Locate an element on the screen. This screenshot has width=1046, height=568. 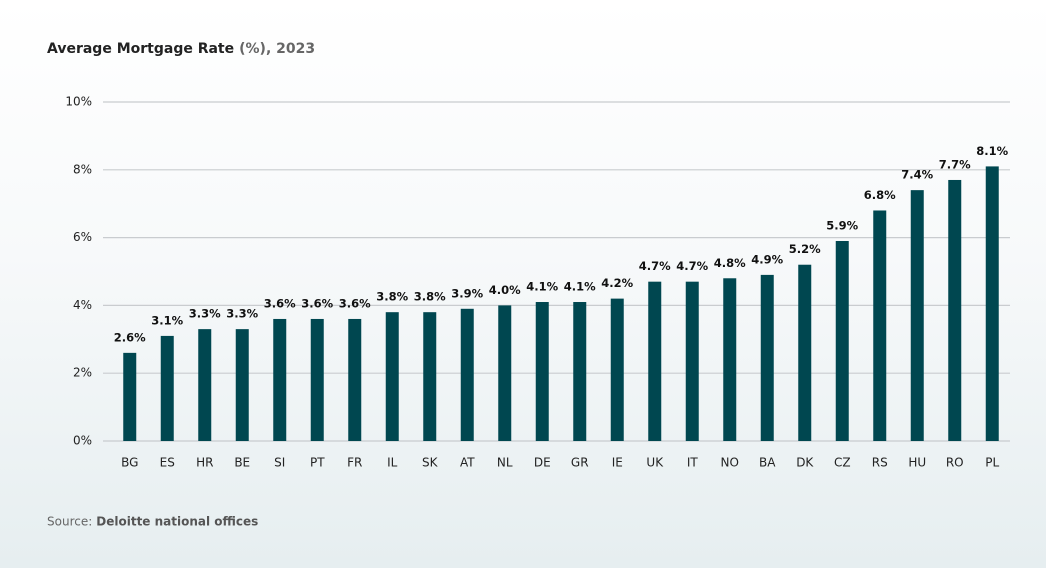
y-tick-label: 6% is located at coordinates (82, 237).